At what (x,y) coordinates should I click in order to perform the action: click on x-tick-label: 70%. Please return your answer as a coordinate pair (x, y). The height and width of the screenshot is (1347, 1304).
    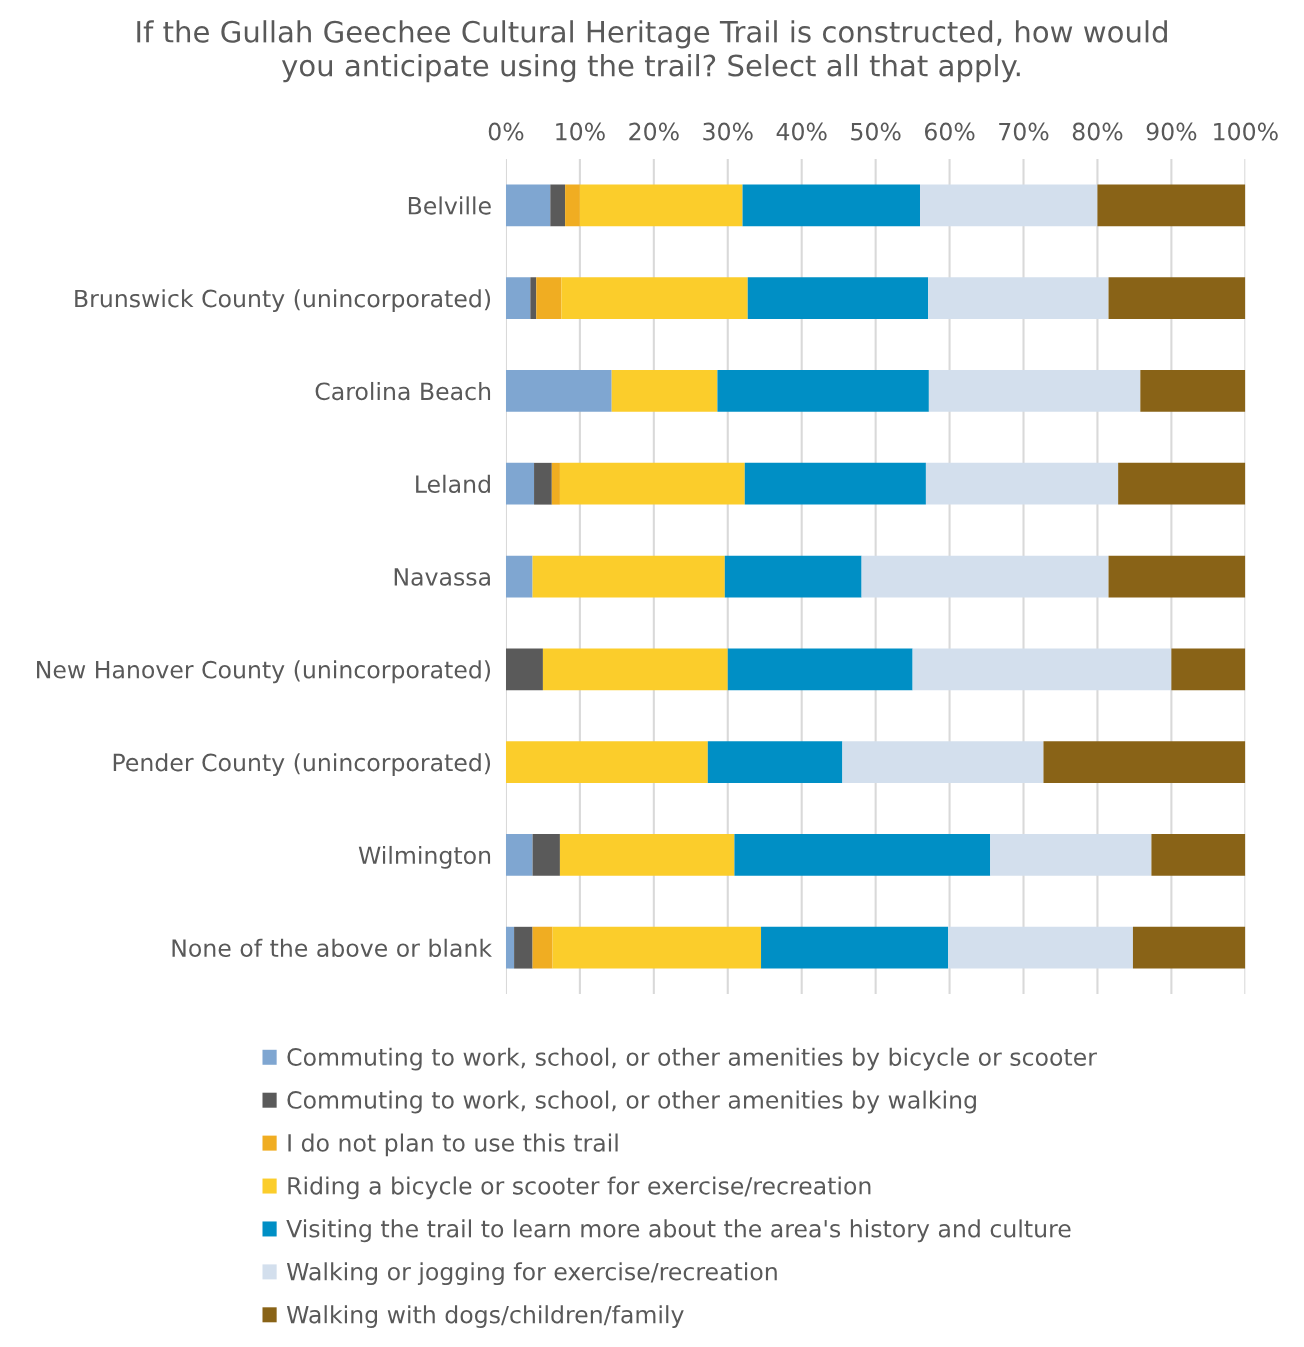
    Looking at the image, I should click on (1024, 131).